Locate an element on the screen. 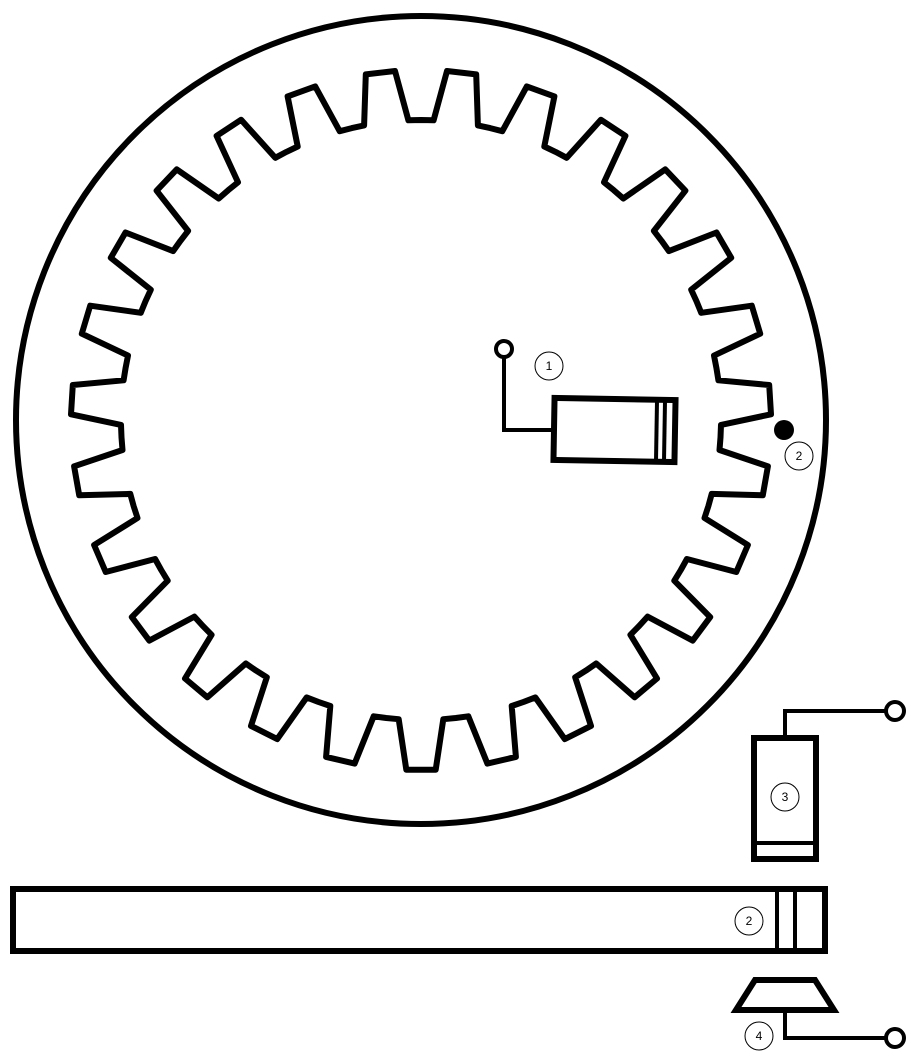 Image resolution: width=917 pixels, height=1063 pixels. component-4-sensor is located at coordinates (818, 1013).